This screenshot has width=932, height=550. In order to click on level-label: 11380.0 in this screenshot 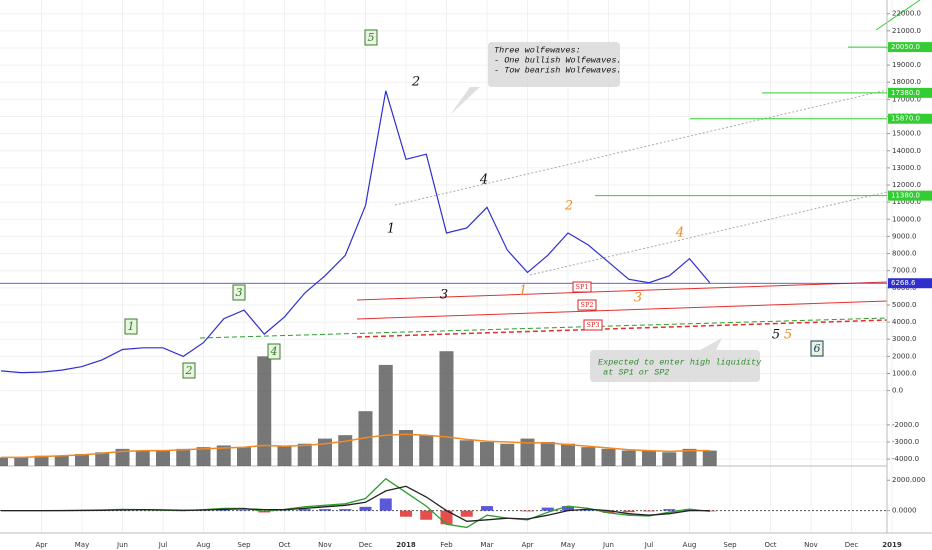, I will do `click(905, 196)`.